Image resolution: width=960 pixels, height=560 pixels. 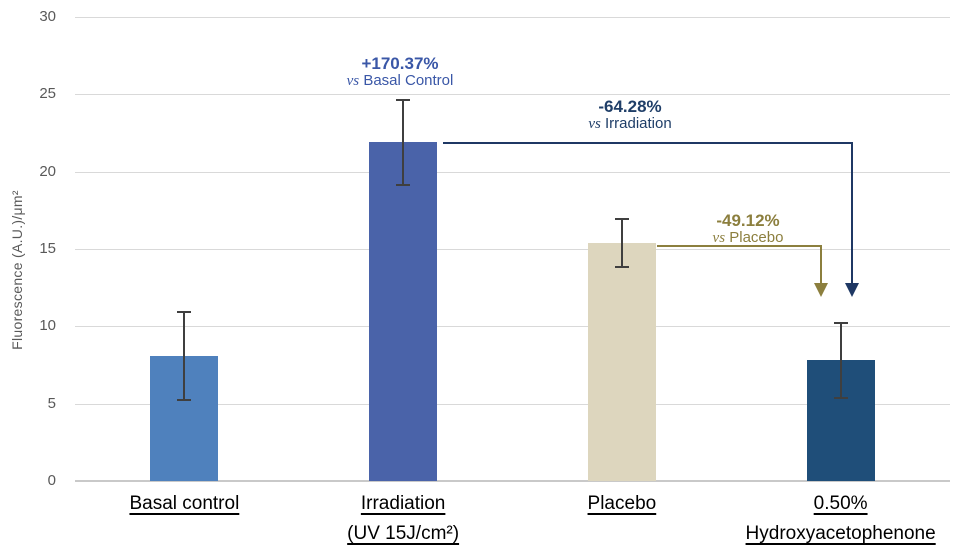 I want to click on comparison-line-vs-placebo-vertical, so click(x=821, y=264).